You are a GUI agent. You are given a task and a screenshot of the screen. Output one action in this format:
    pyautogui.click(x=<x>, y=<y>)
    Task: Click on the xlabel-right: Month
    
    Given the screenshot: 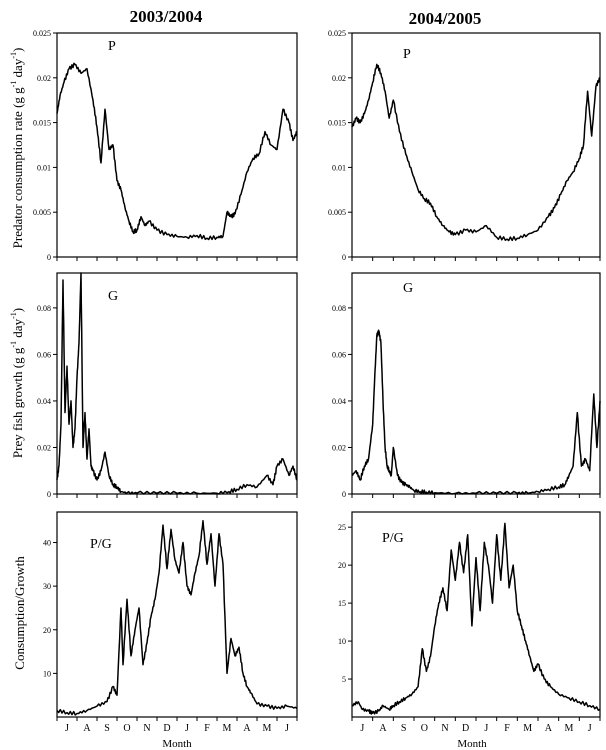 What is the action you would take?
    pyautogui.click(x=472, y=744)
    